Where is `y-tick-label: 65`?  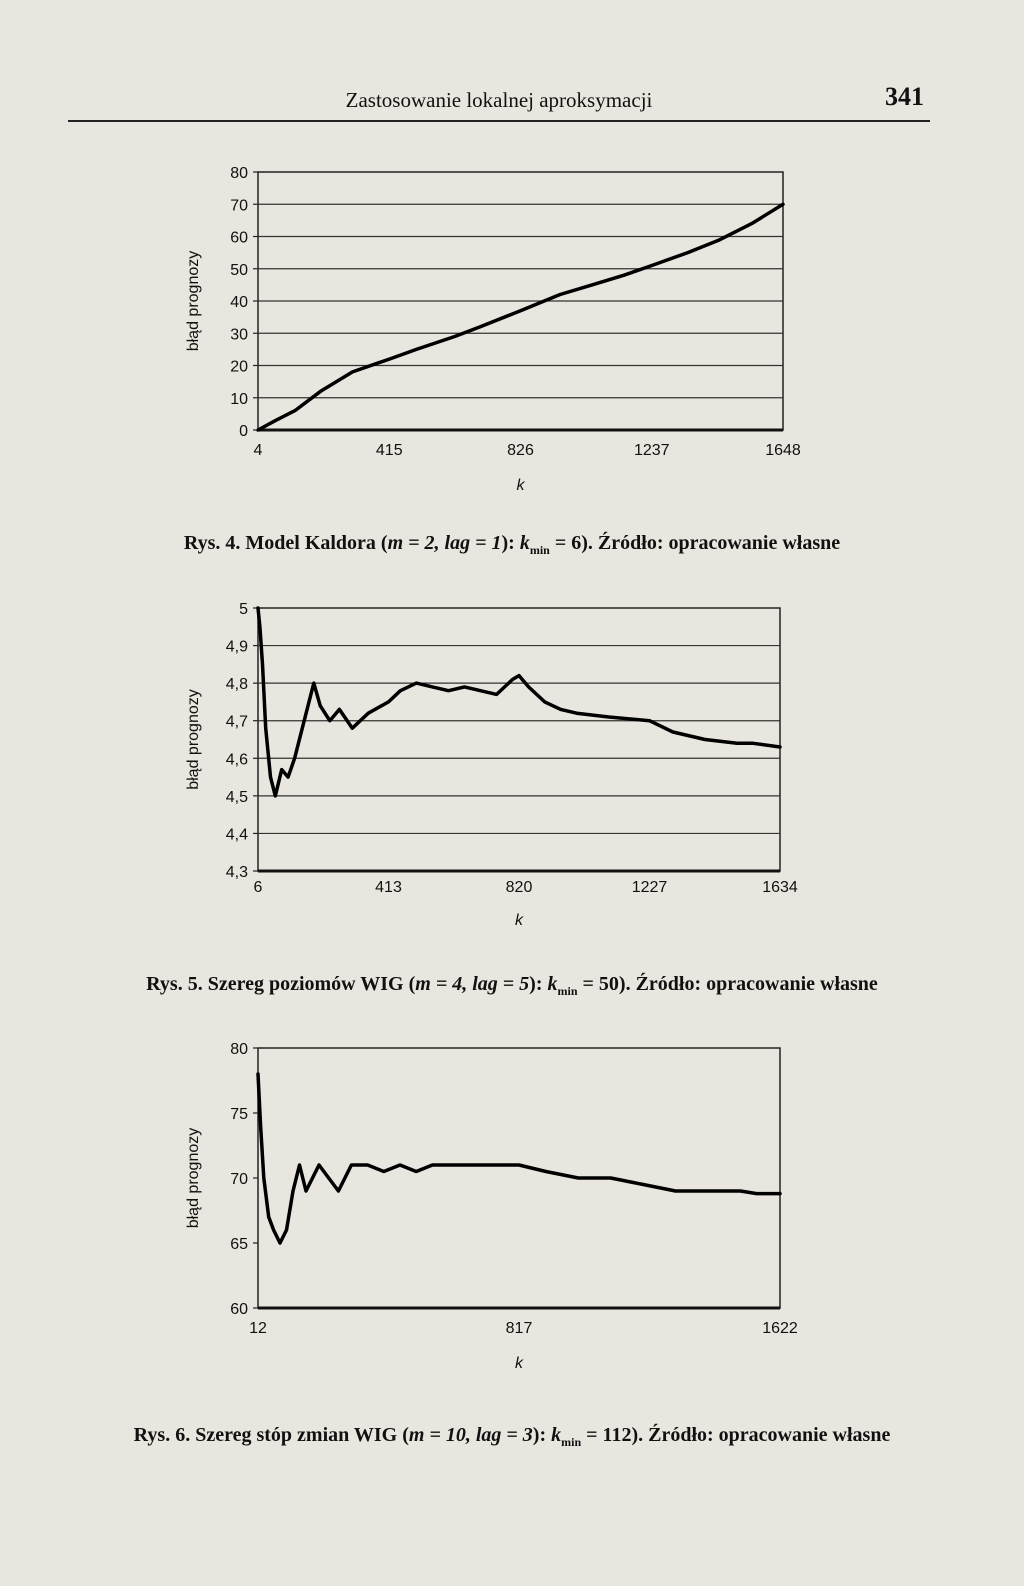
y-tick-label: 65 is located at coordinates (239, 1244).